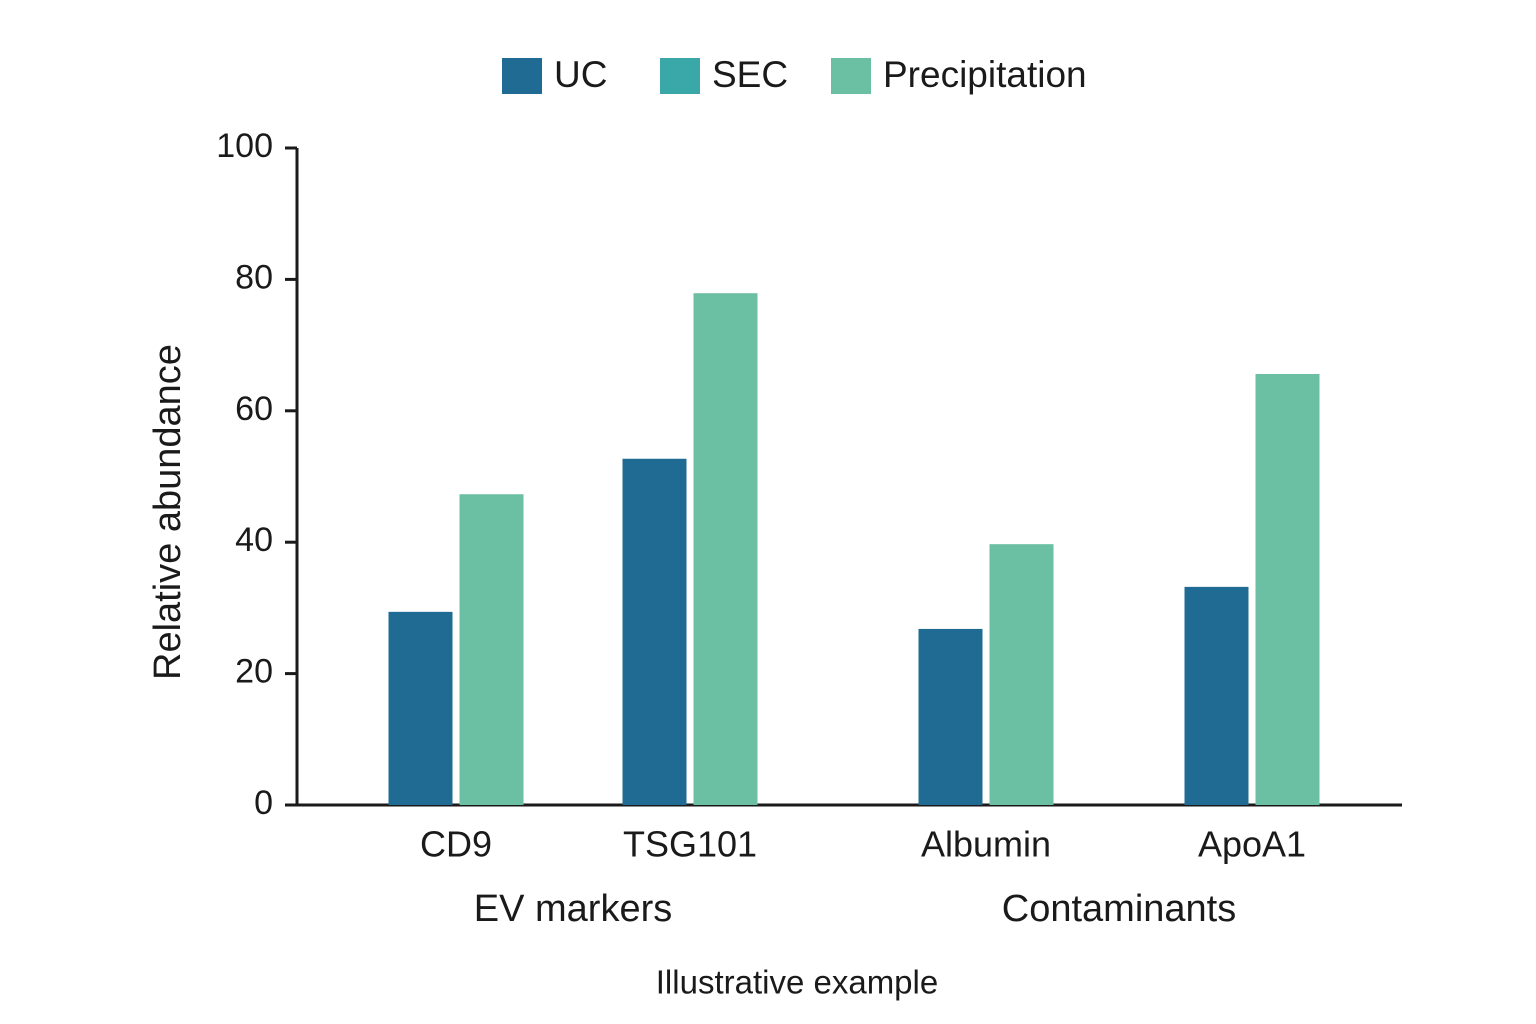 This screenshot has height=1024, width=1536. I want to click on y-axis-label: Relative abundance, so click(168, 512).